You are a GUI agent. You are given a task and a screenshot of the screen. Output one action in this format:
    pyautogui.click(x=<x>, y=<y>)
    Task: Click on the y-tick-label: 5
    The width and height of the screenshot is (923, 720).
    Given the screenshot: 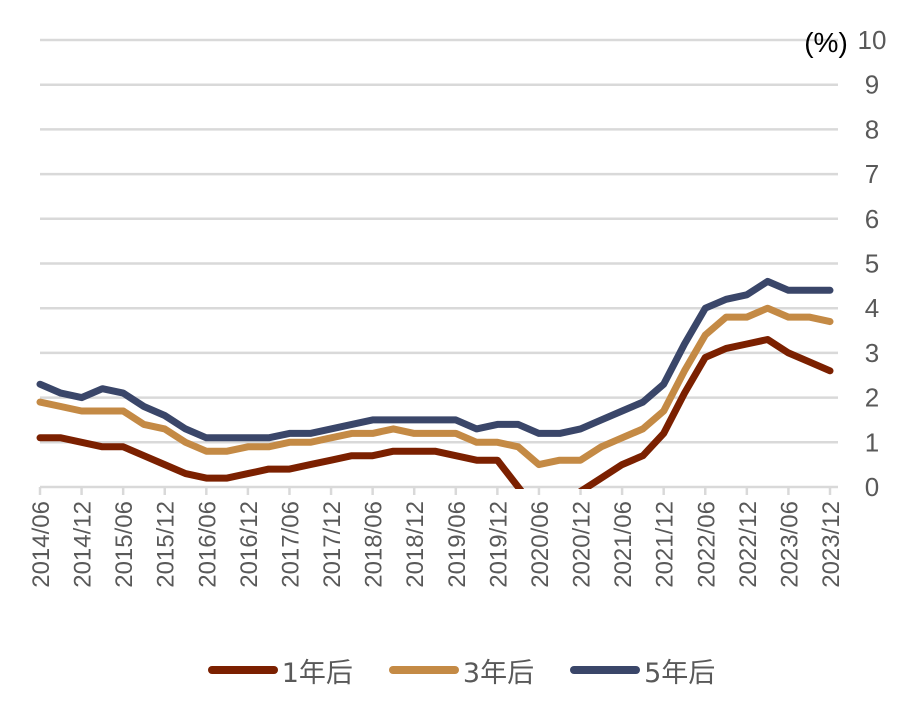 What is the action you would take?
    pyautogui.click(x=872, y=264)
    